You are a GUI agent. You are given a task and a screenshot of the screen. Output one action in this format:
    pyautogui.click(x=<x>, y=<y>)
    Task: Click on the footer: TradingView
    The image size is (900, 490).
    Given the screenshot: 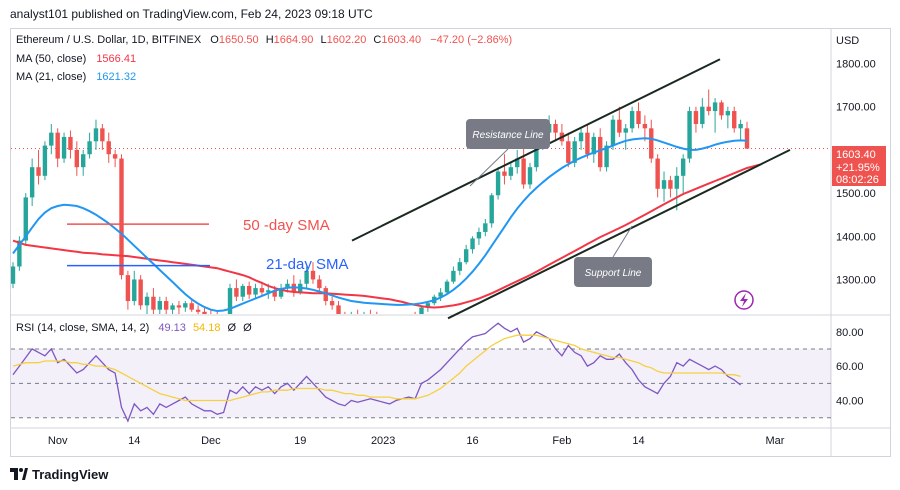 What is the action you would take?
    pyautogui.click(x=59, y=474)
    